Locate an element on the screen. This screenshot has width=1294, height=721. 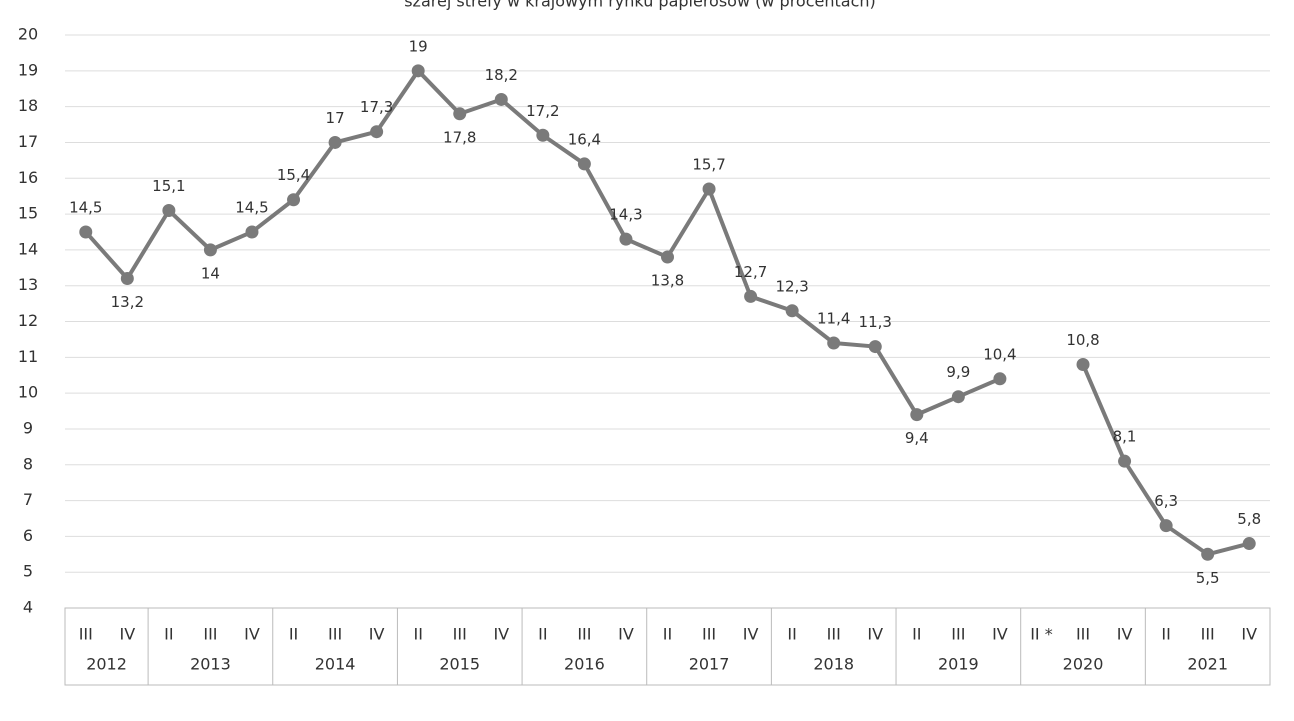
y-tick-label: 11 is located at coordinates (28, 356).